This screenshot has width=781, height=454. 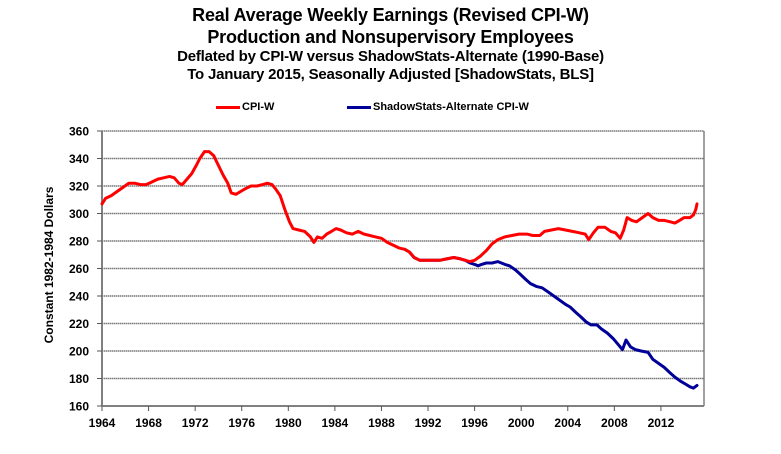 What do you see at coordinates (335, 423) in the screenshot?
I see `x-tick-label-1984: 1984` at bounding box center [335, 423].